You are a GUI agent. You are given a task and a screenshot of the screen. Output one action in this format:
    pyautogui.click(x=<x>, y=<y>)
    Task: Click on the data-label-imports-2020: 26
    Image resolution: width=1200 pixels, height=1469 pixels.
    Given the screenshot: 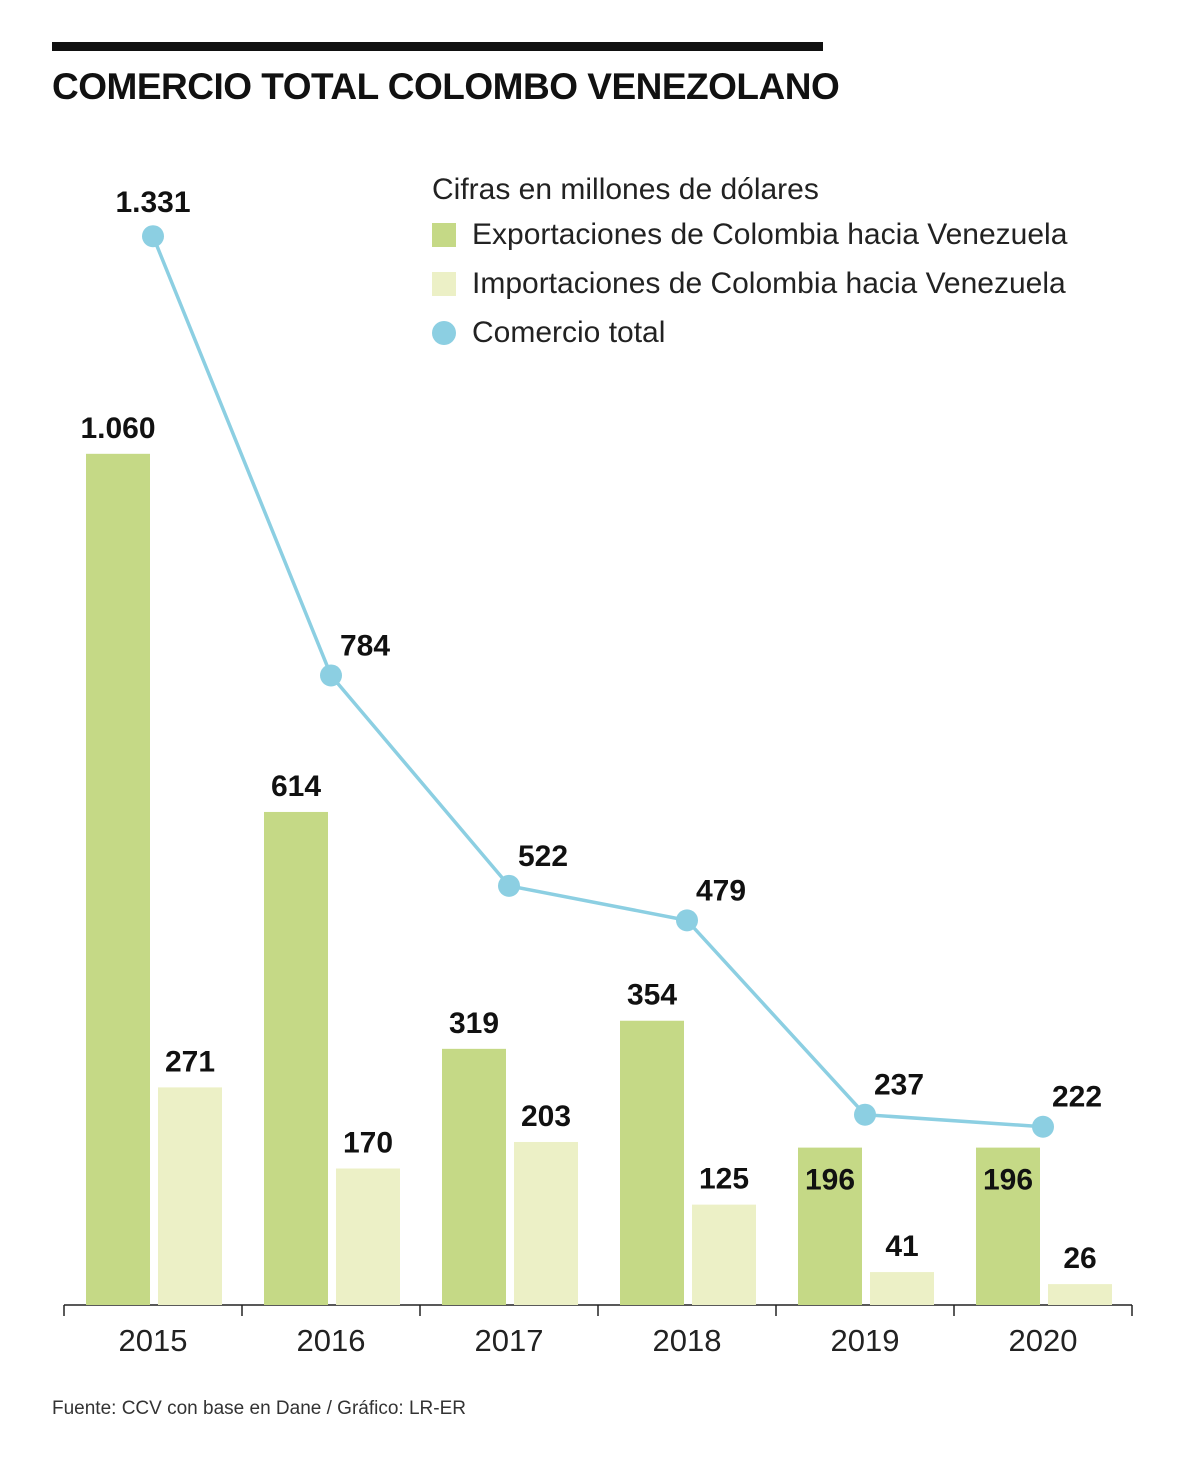 What is the action you would take?
    pyautogui.click(x=1079, y=1258)
    